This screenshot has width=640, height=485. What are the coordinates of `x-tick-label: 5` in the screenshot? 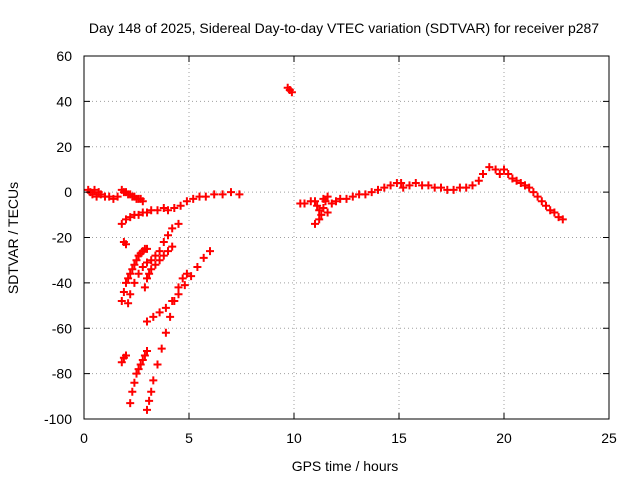 It's located at (189, 438).